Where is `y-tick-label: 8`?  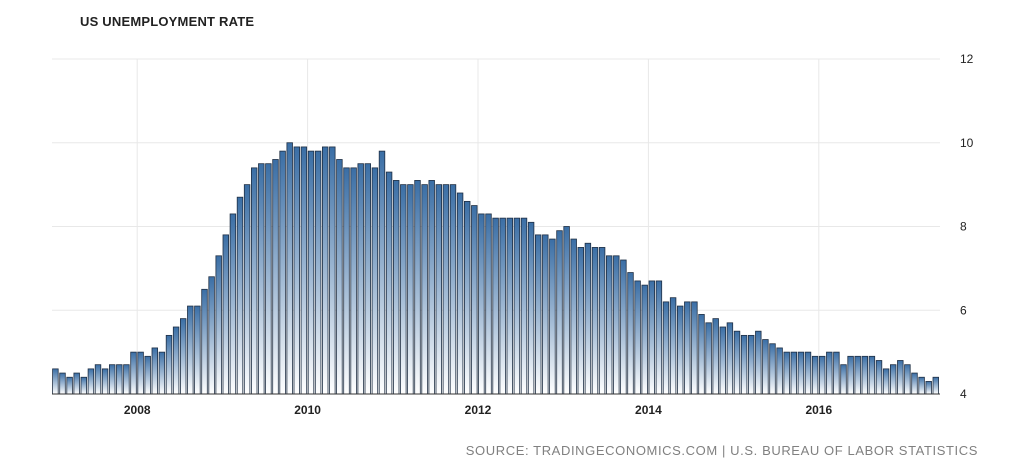
y-tick-label: 8 is located at coordinates (963, 227).